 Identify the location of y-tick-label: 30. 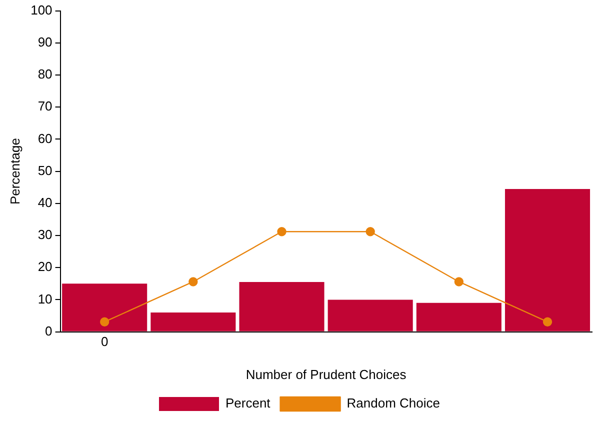
(45, 234).